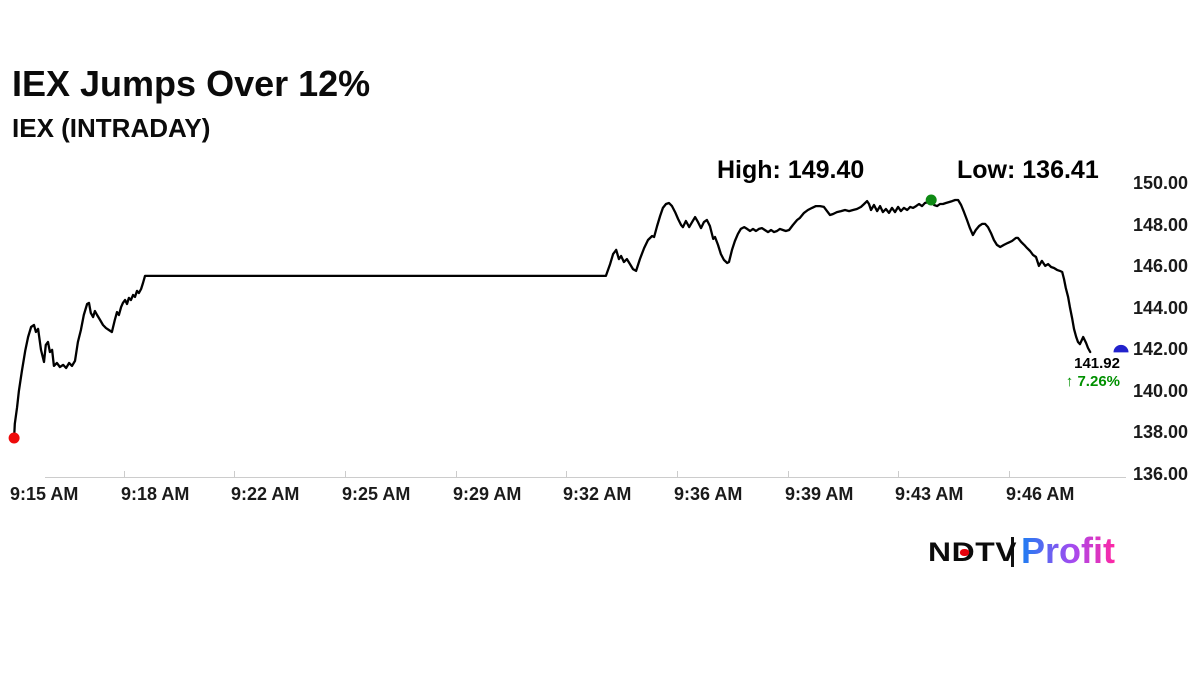  Describe the element at coordinates (585, 477) in the screenshot. I see `x-axis-line` at that location.